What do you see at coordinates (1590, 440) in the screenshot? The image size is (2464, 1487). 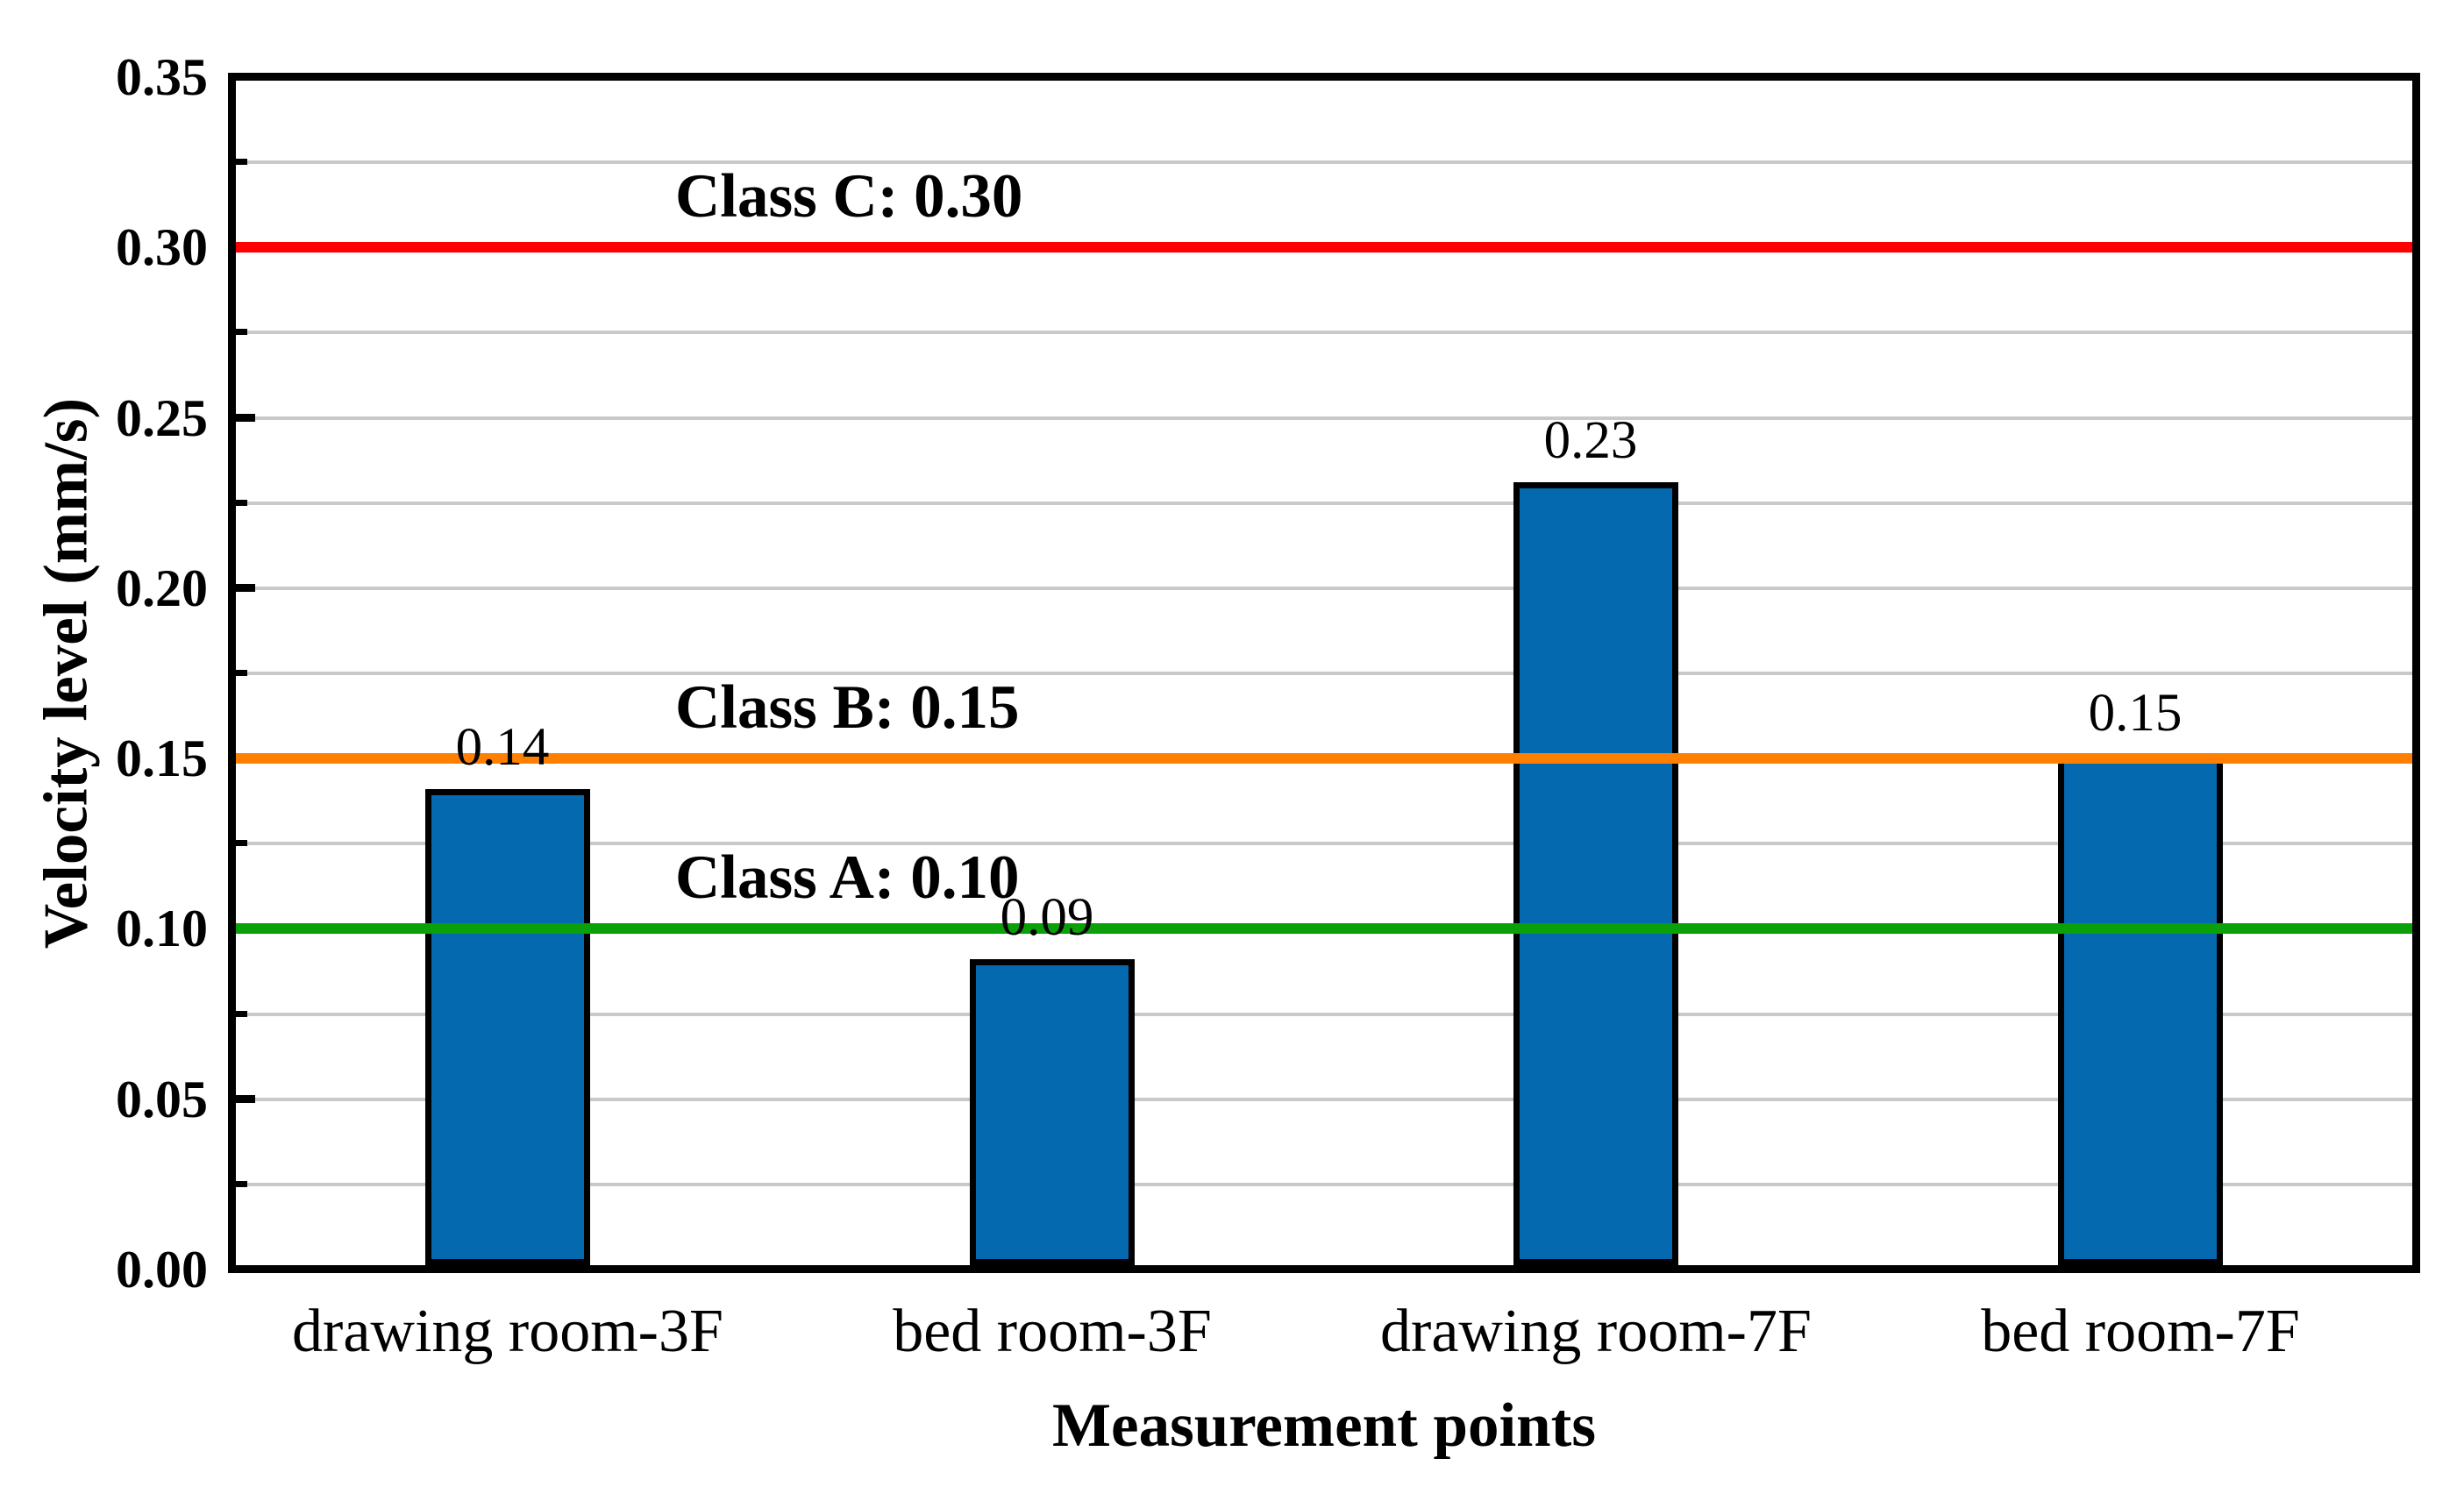 I see `bar-value-label: 0.23` at bounding box center [1590, 440].